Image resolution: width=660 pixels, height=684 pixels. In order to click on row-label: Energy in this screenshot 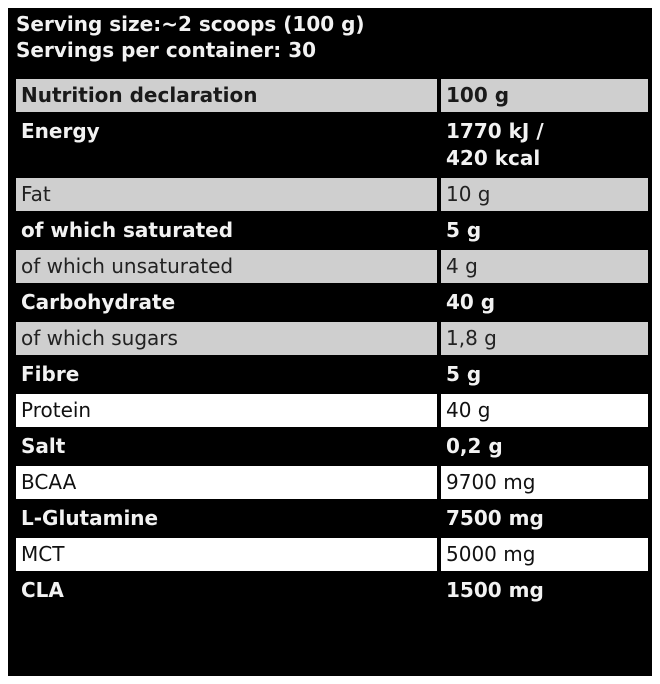, I will do `click(226, 145)`.